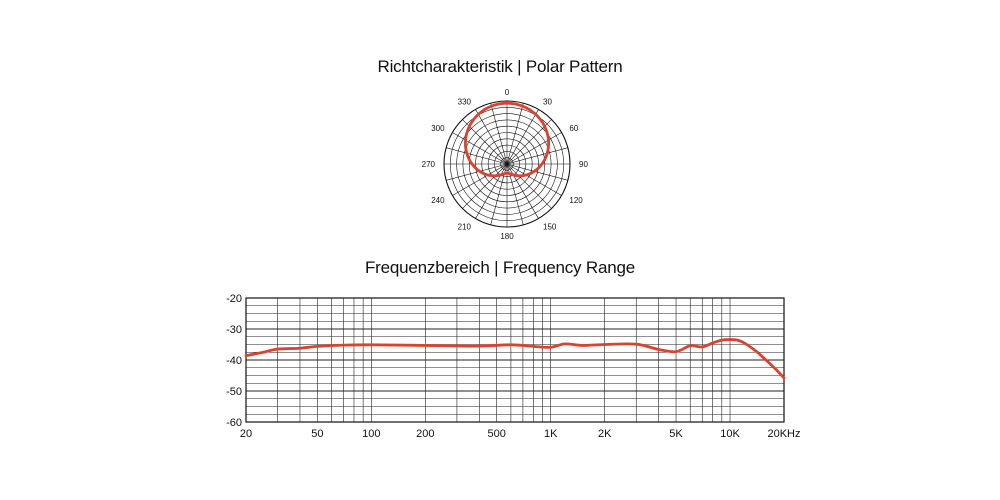 This screenshot has height=500, width=1000. Describe the element at coordinates (246, 434) in the screenshot. I see `x-tick-label: 20` at that location.